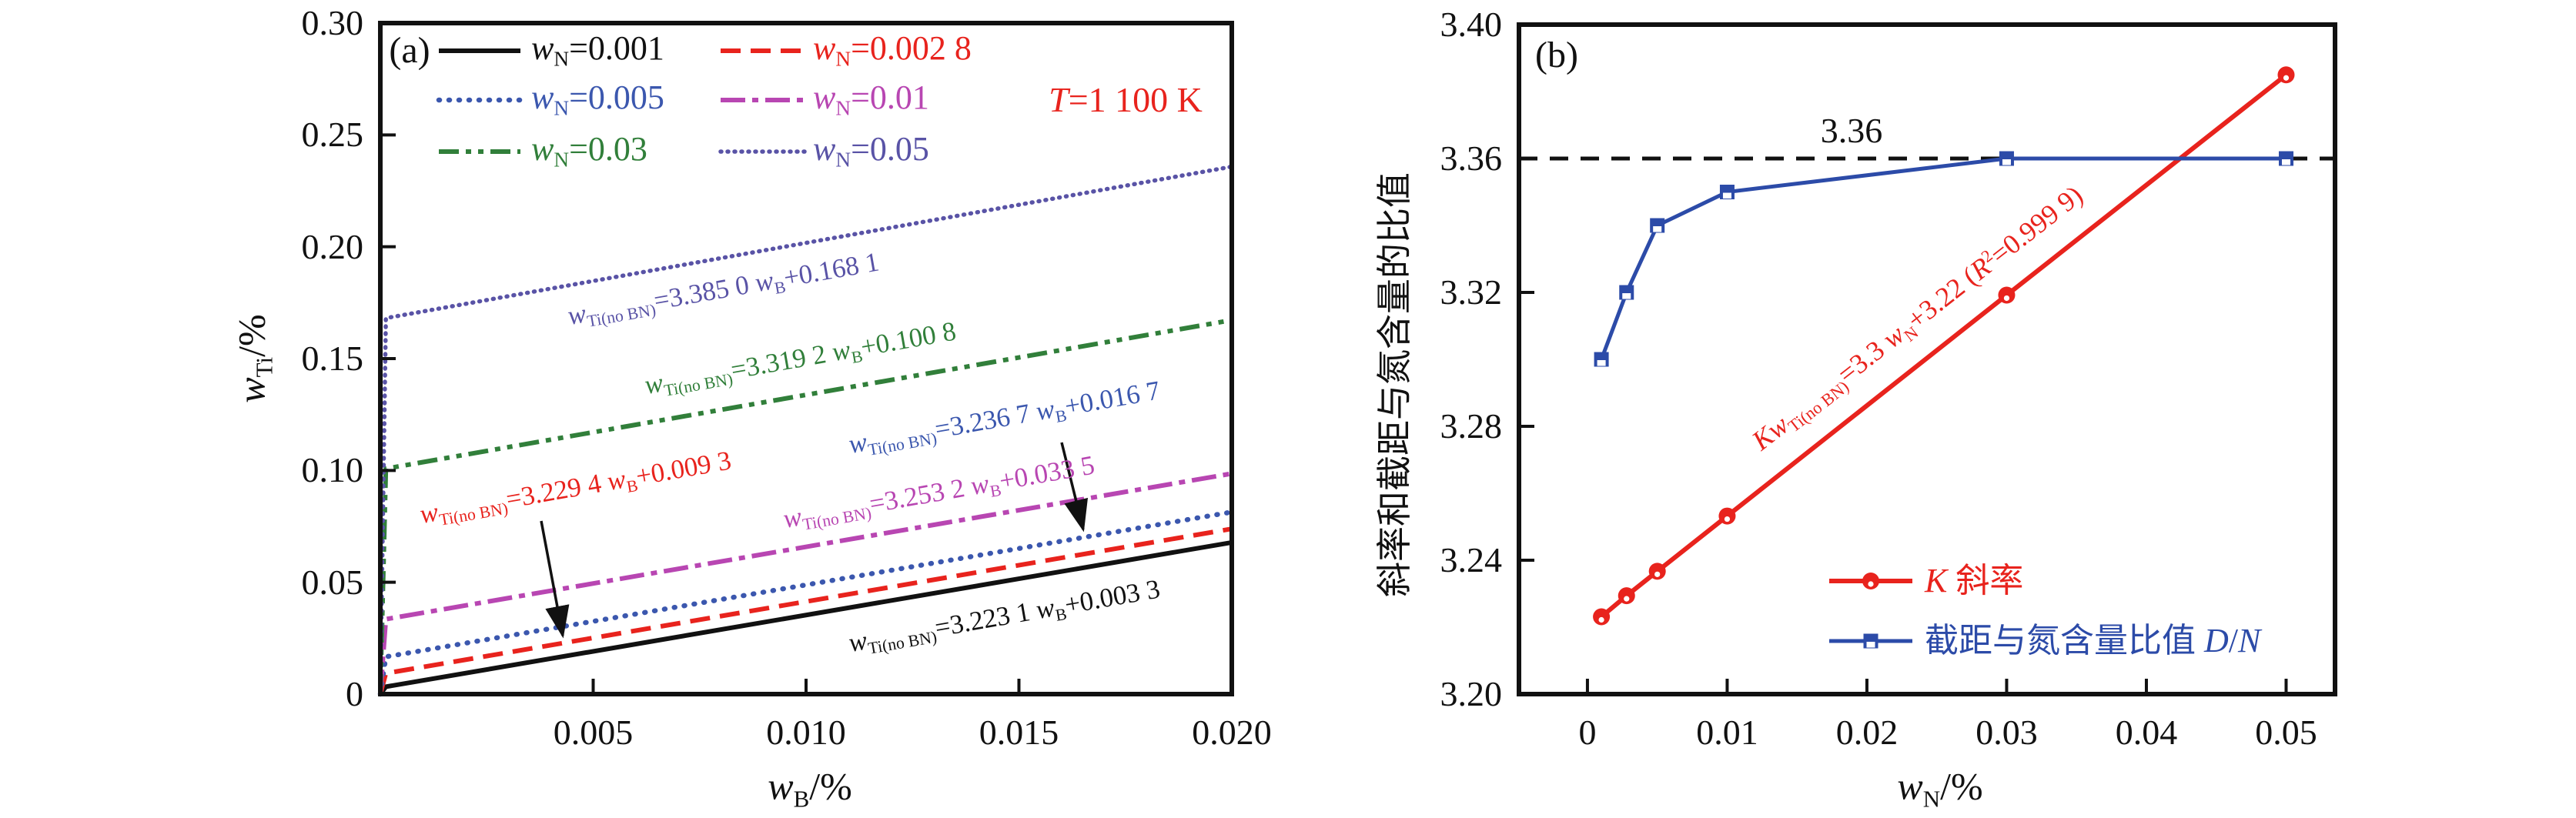 The width and height of the screenshot is (2576, 818). I want to click on x-tick-label: 0.02, so click(1867, 732).